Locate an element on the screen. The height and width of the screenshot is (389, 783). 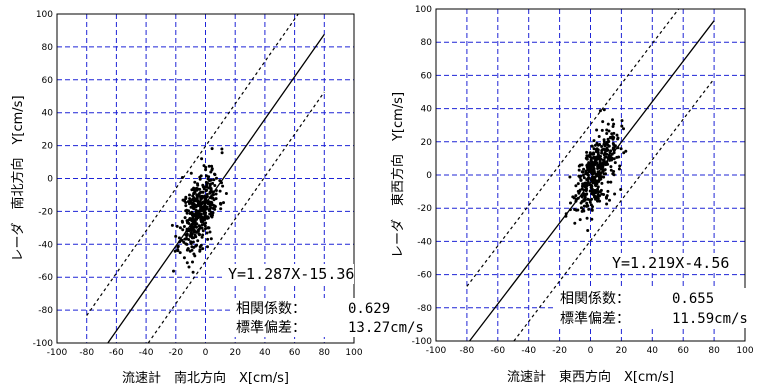
x-tick-label: 40 is located at coordinates (265, 353).